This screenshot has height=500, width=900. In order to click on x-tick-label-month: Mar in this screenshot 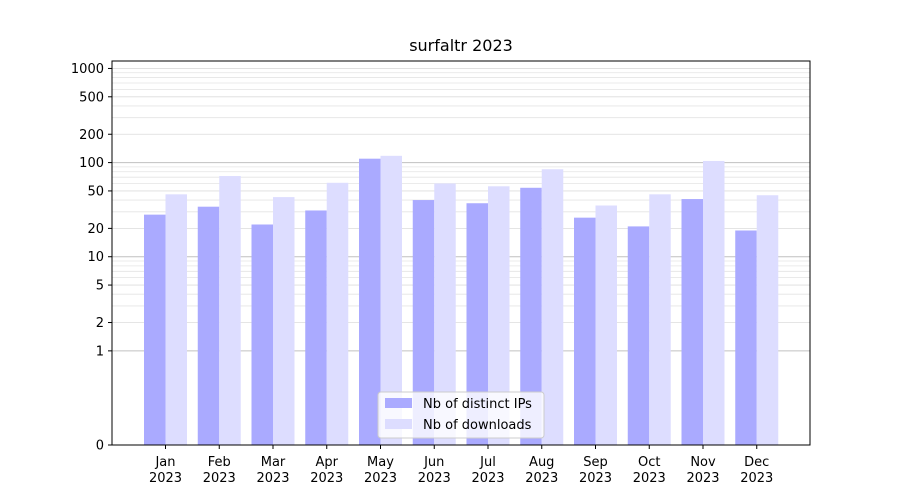, I will do `click(273, 462)`.